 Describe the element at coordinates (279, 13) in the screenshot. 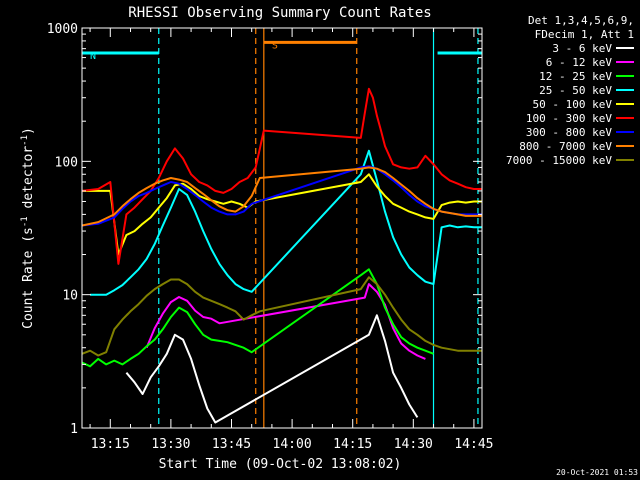

I see `chart-title: RHESSI Observing Summary Count Rates` at that location.